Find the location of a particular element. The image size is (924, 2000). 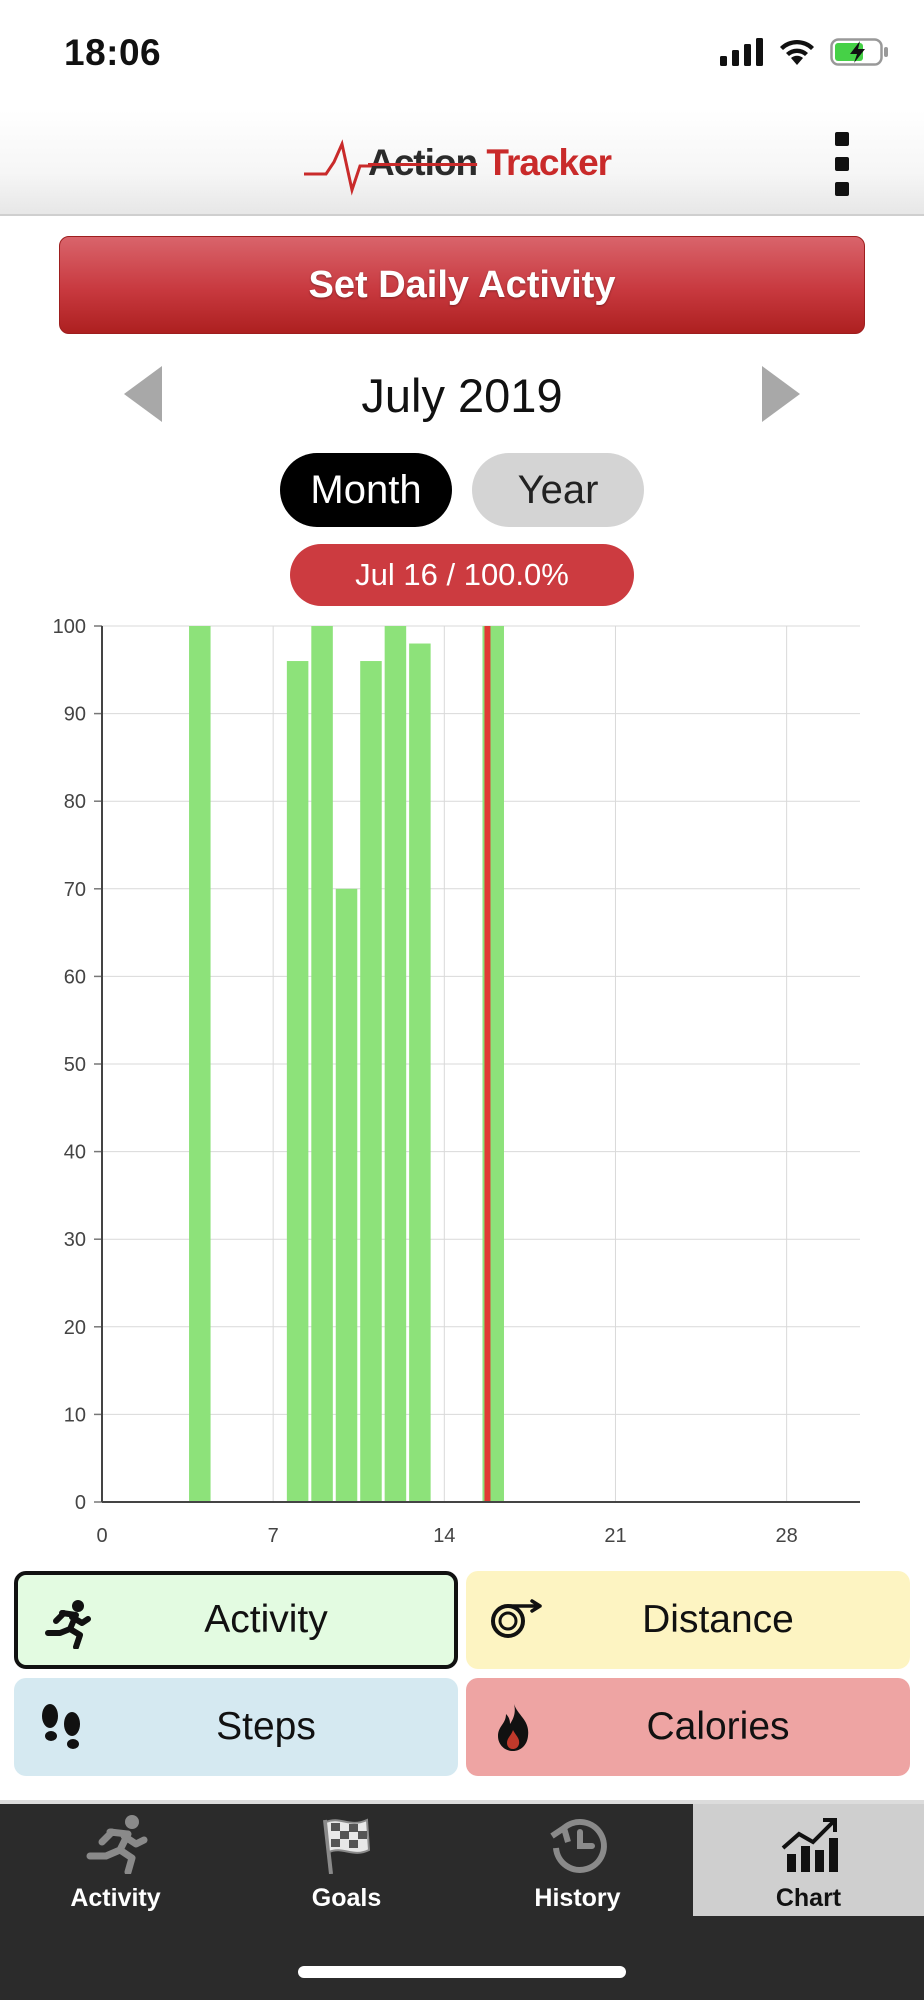

flame-icon is located at coordinates (513, 1727).